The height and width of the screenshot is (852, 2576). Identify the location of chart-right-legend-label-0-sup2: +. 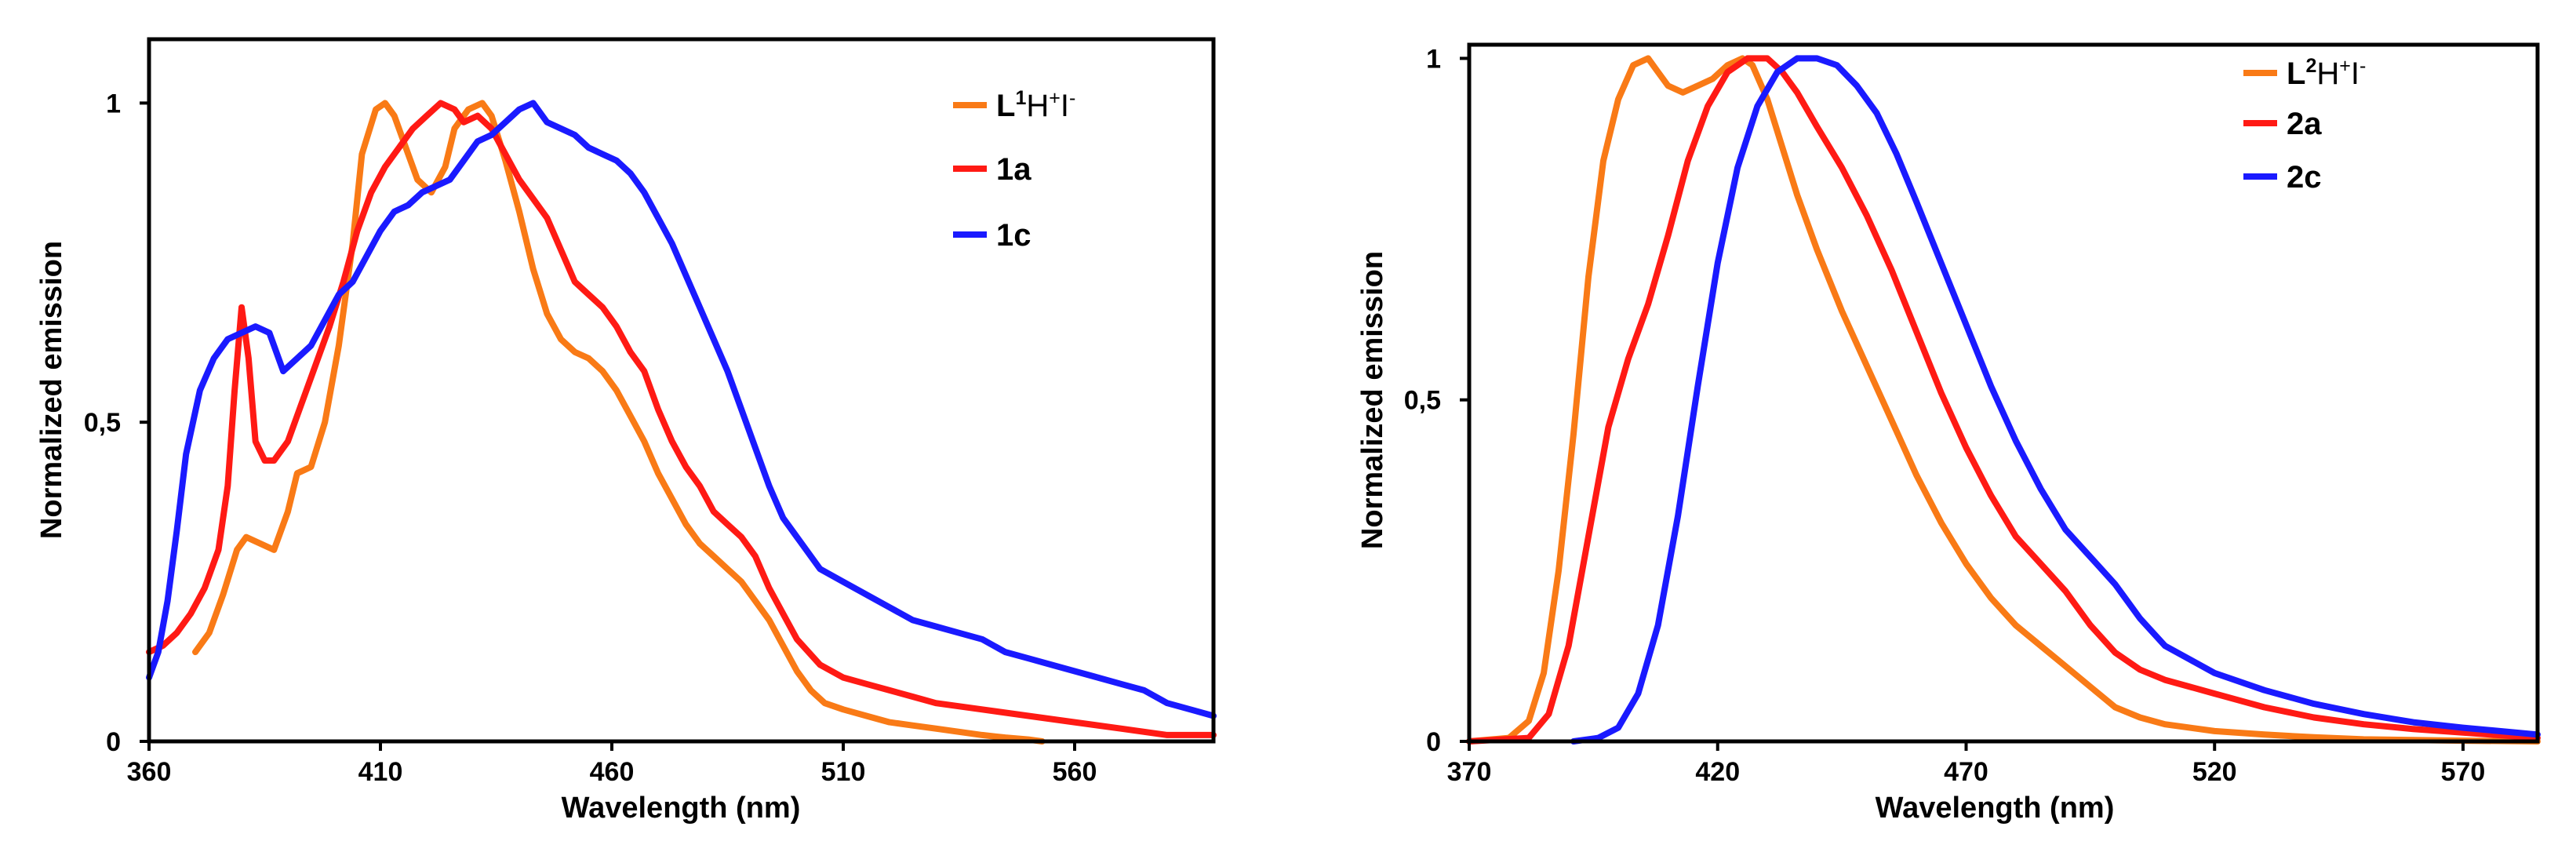
(2345, 66).